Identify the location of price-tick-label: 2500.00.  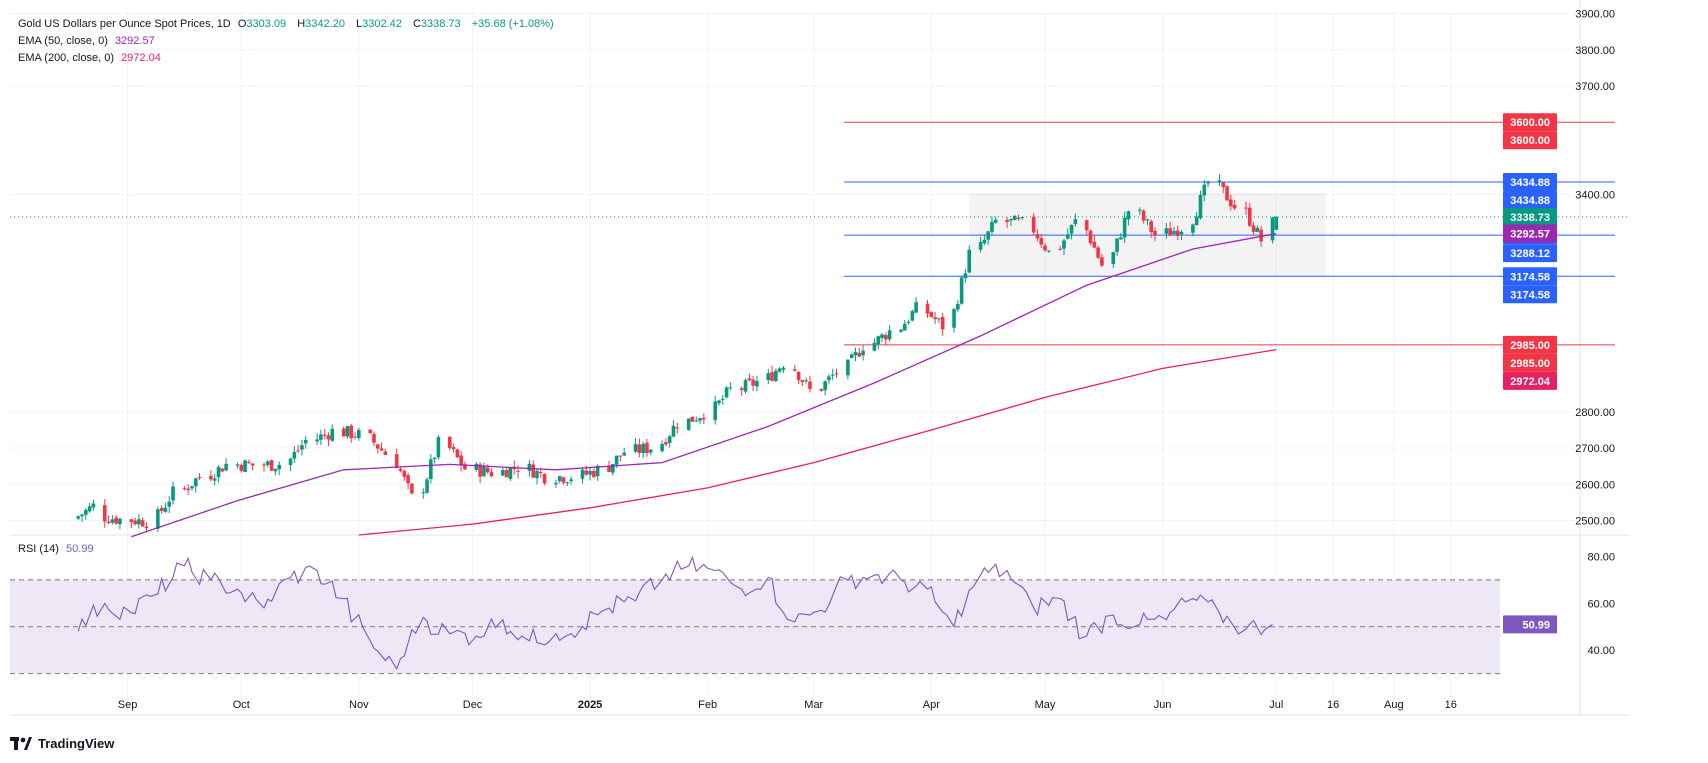
(1595, 522).